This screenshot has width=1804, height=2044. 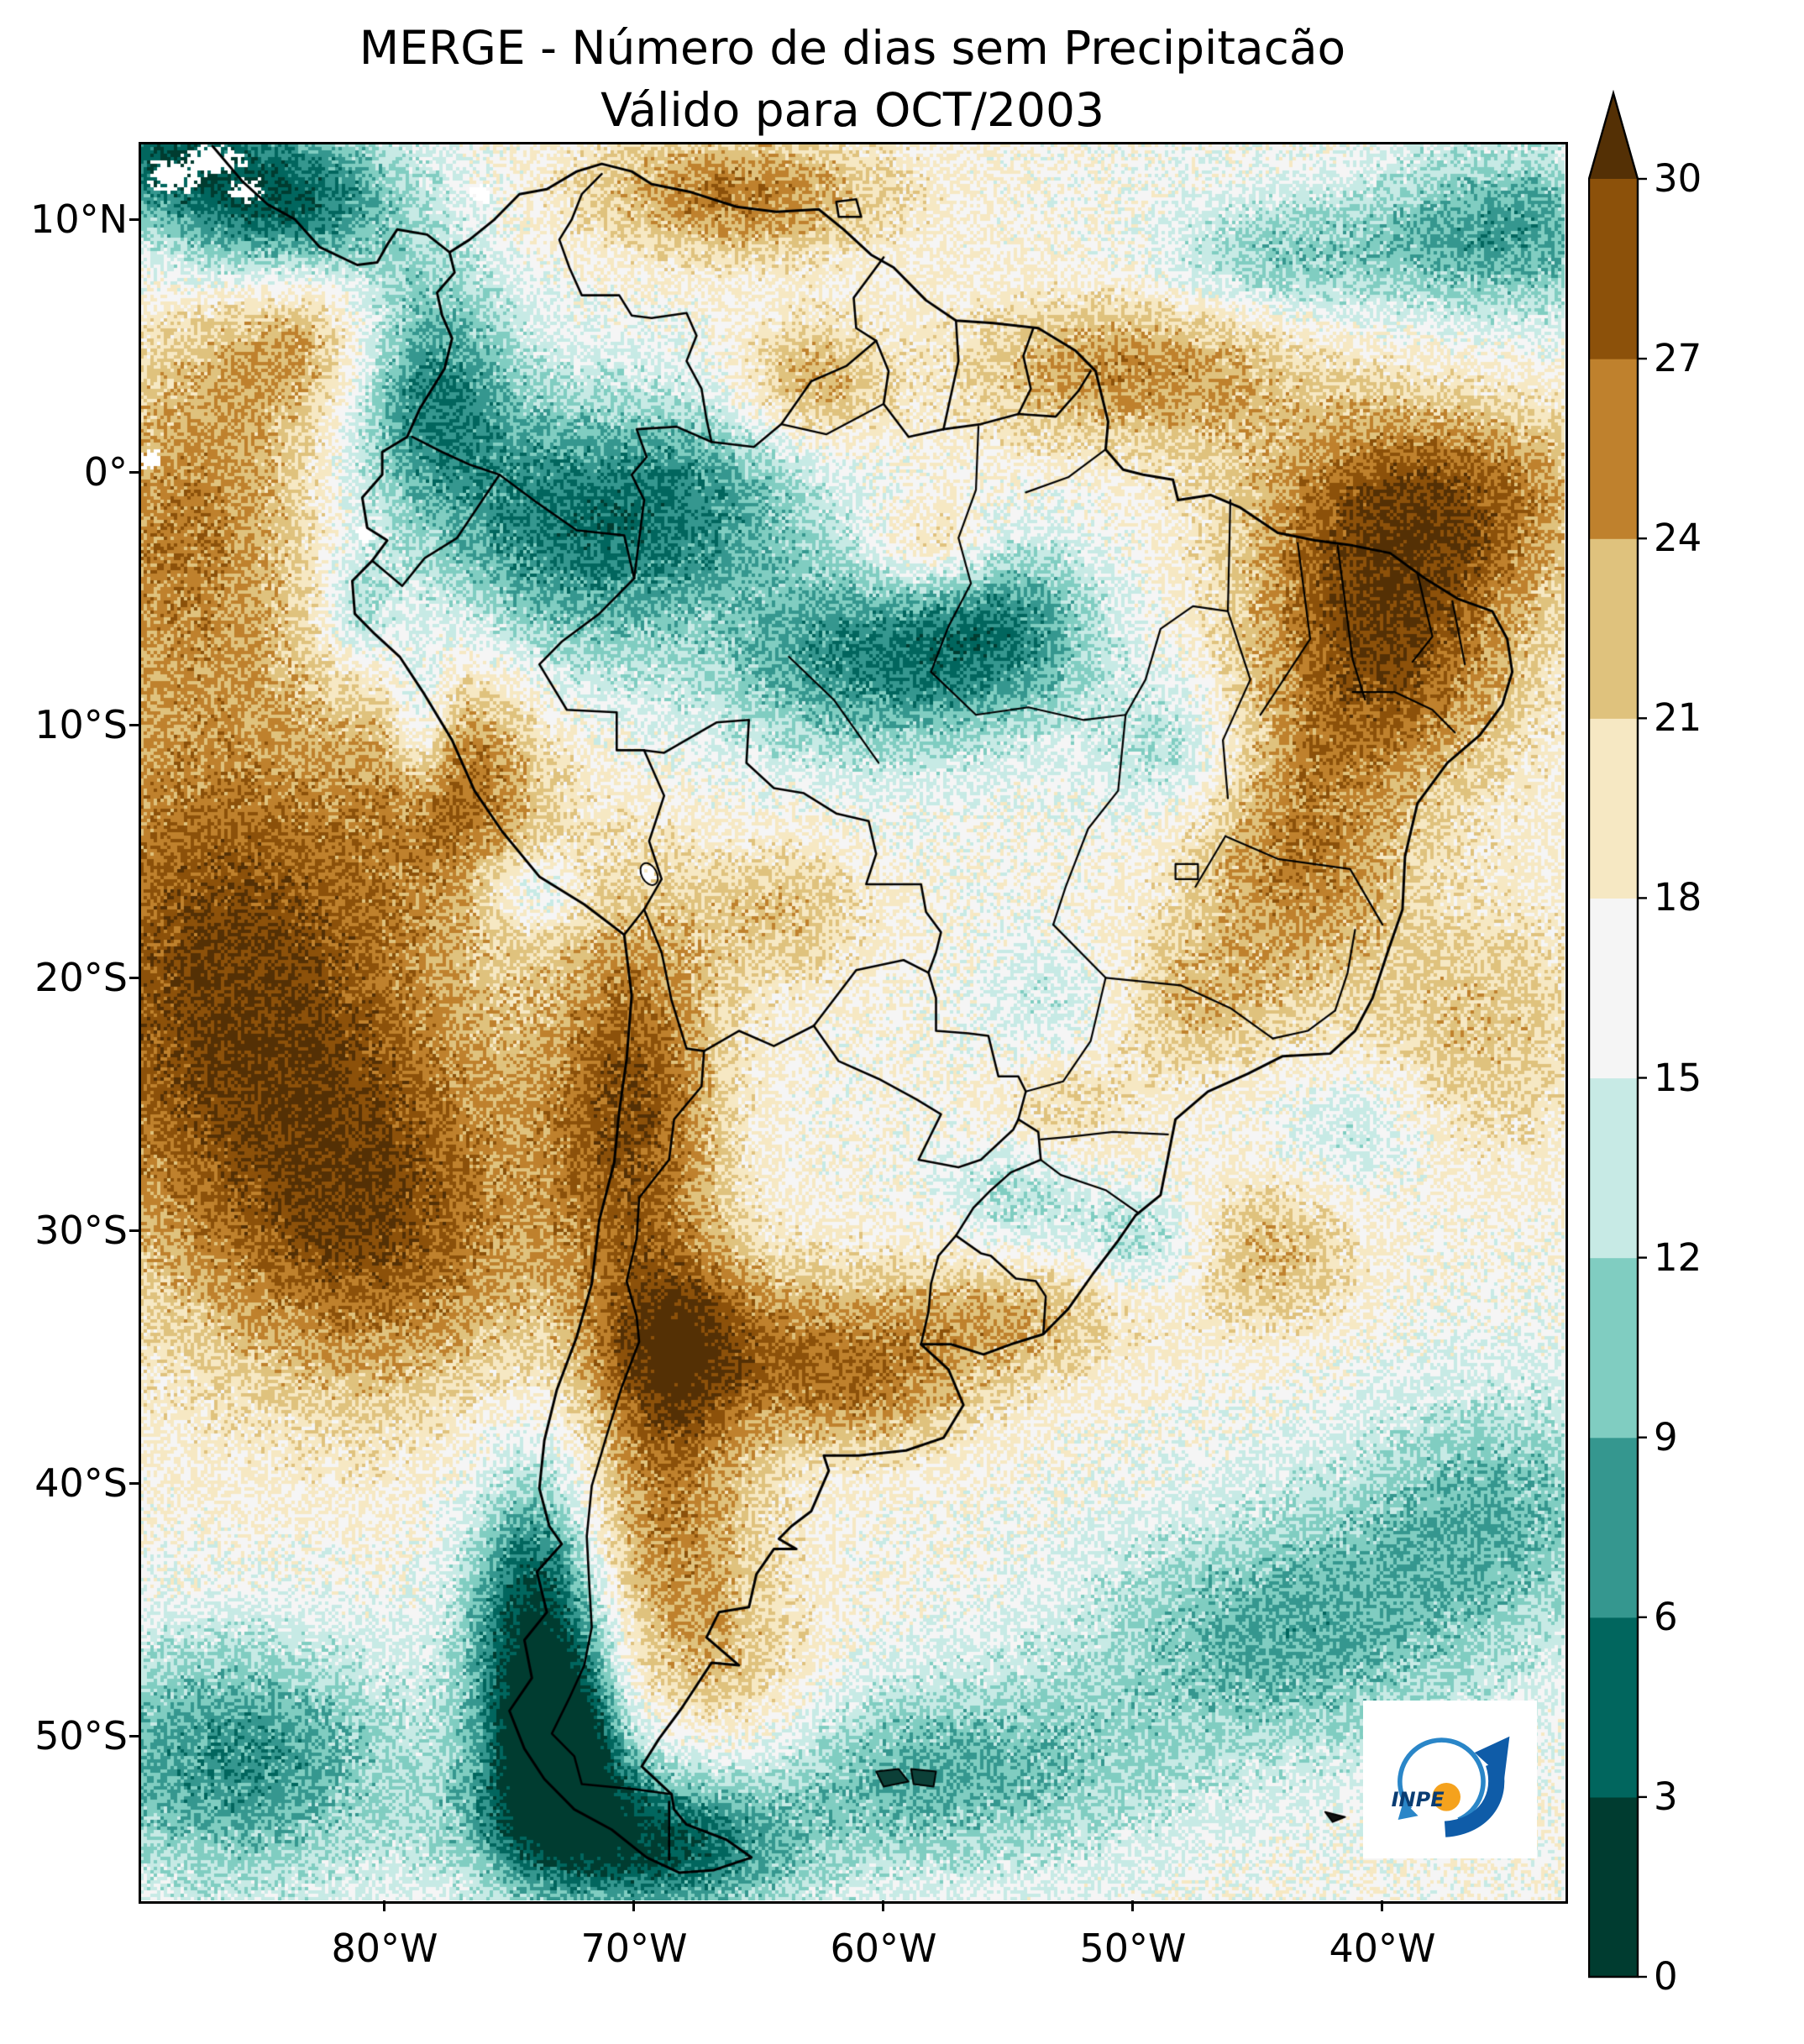 I want to click on title-line-1: MERGE - Número de dias sem Precipitacão, so click(x=852, y=48).